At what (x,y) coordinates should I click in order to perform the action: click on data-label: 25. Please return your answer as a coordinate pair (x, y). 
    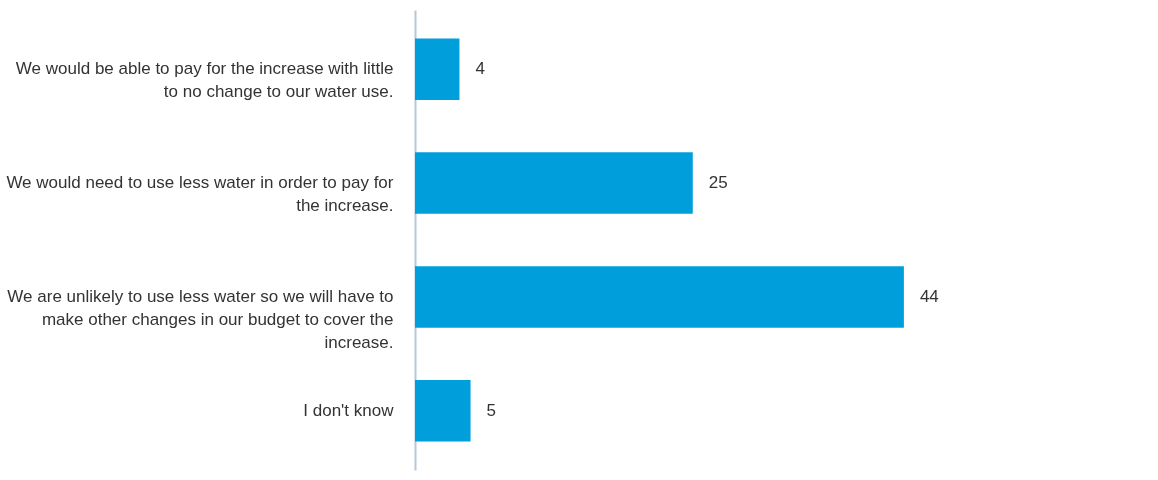
    Looking at the image, I should click on (718, 183).